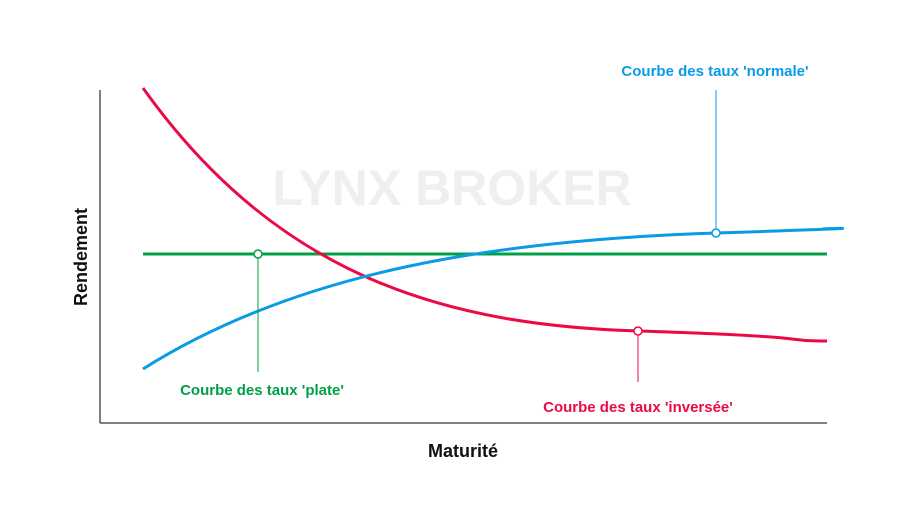 This screenshot has width=913, height=512. What do you see at coordinates (81, 257) in the screenshot?
I see `y-axis-label: Rendement` at bounding box center [81, 257].